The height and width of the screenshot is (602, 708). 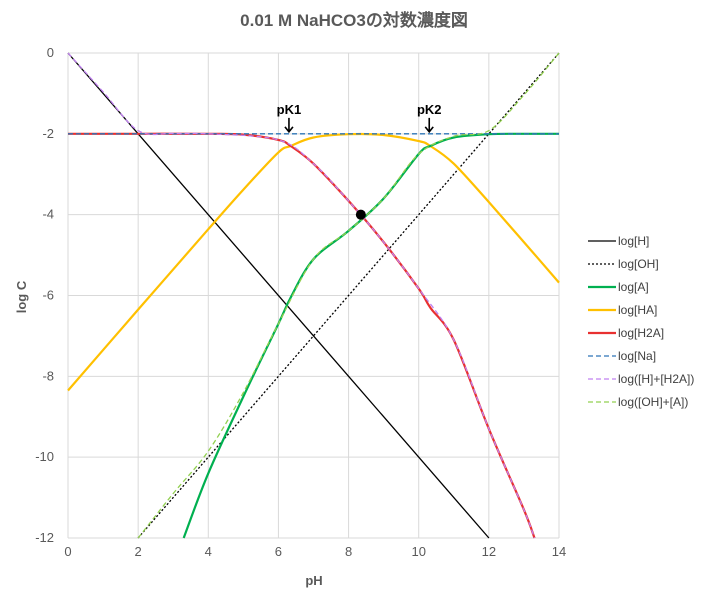 What do you see at coordinates (138, 551) in the screenshot?
I see `x-tick-label: 2` at bounding box center [138, 551].